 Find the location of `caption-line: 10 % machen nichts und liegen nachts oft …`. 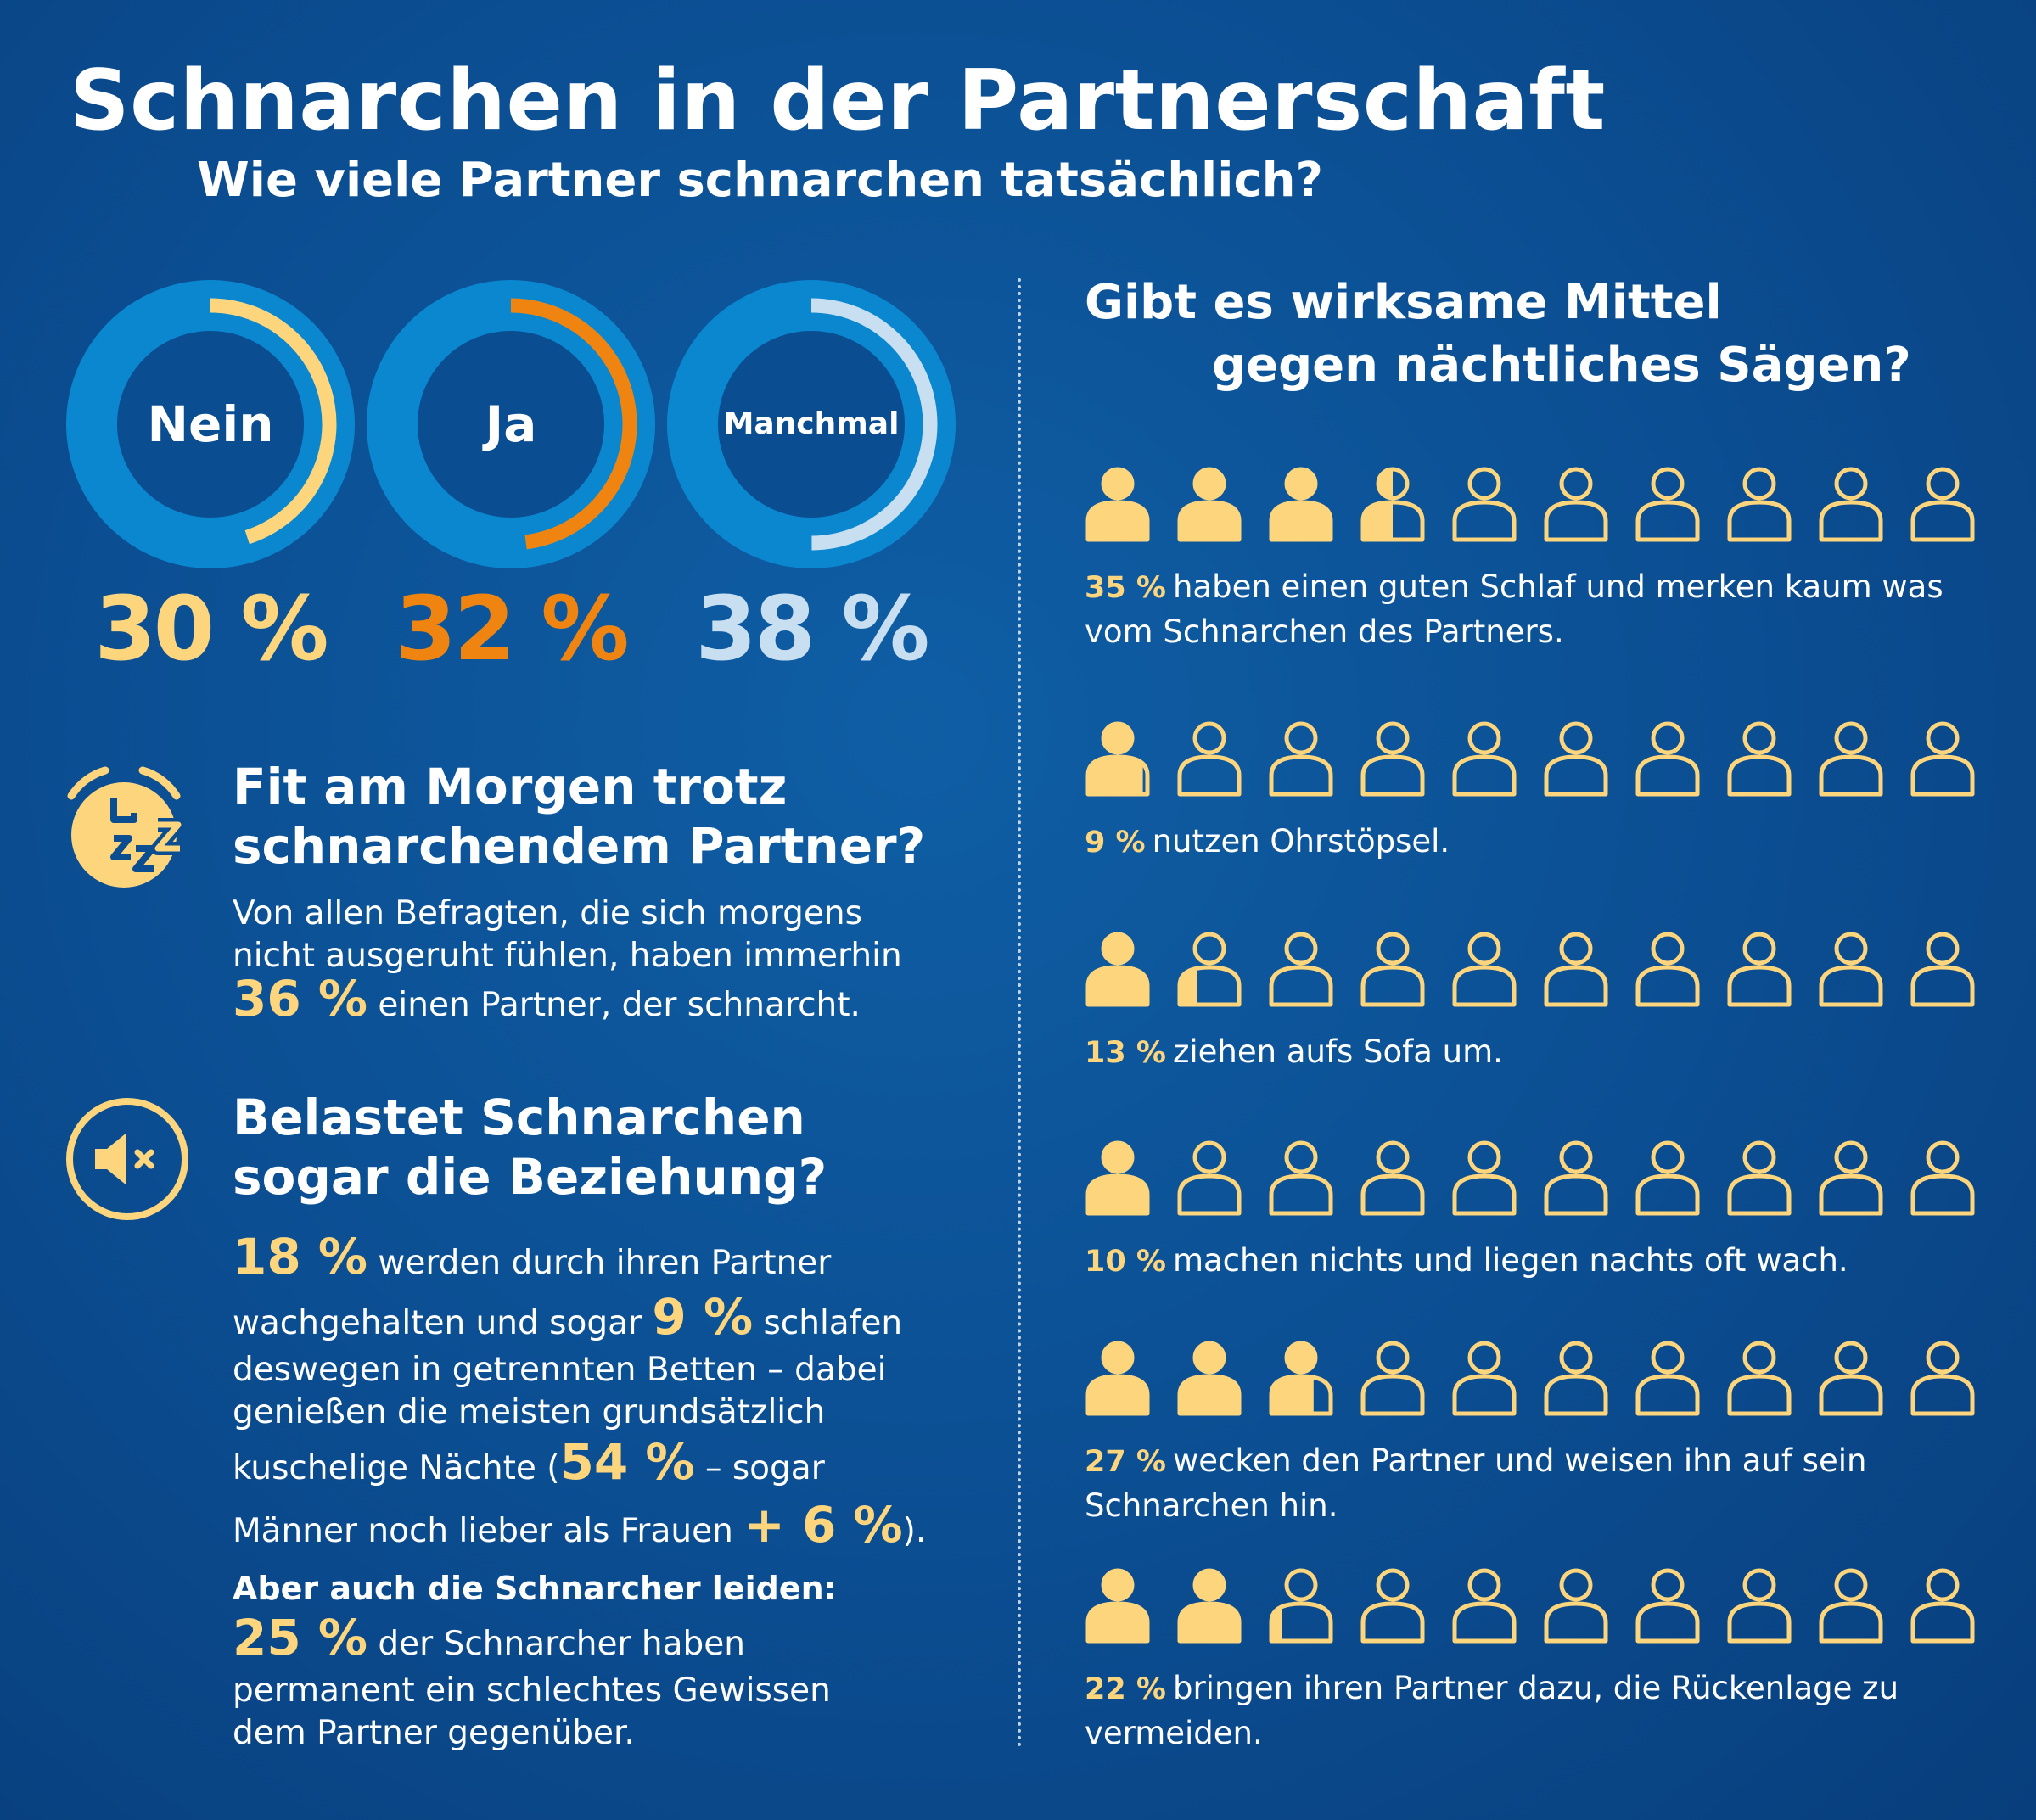

caption-line: 10 % machen nichts und liegen nachts oft … is located at coordinates (1467, 1261).